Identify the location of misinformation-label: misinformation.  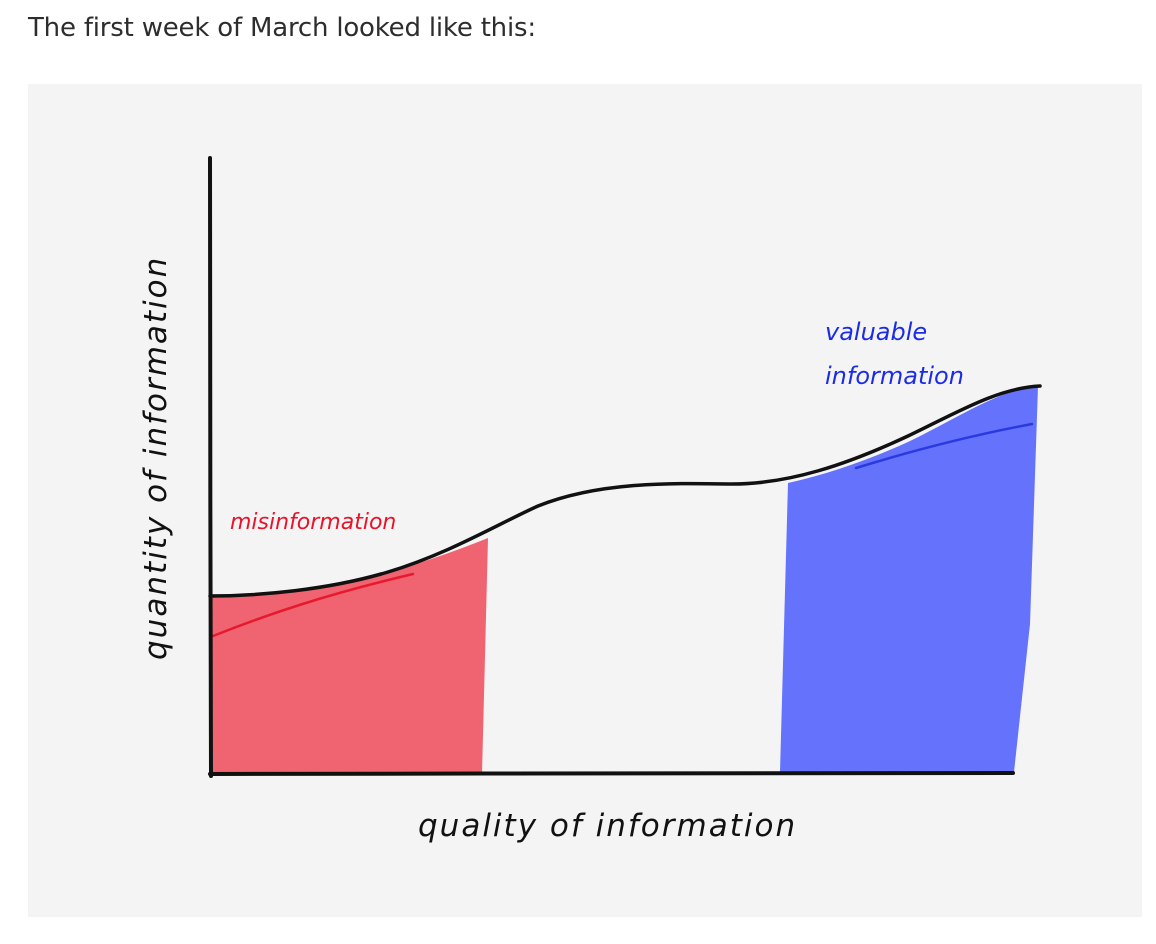
(313, 522).